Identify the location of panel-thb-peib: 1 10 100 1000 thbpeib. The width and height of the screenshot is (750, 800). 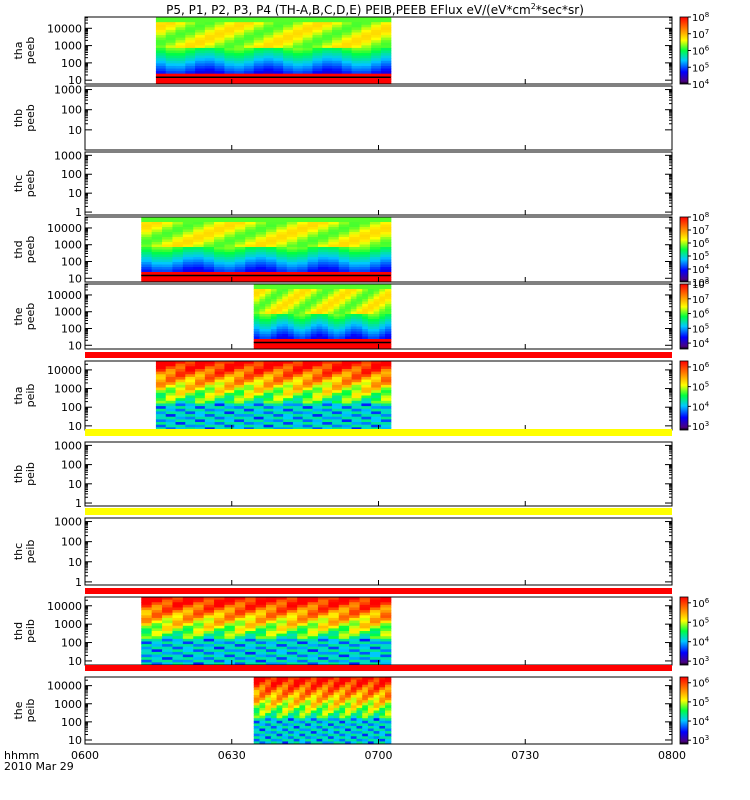
(342, 474).